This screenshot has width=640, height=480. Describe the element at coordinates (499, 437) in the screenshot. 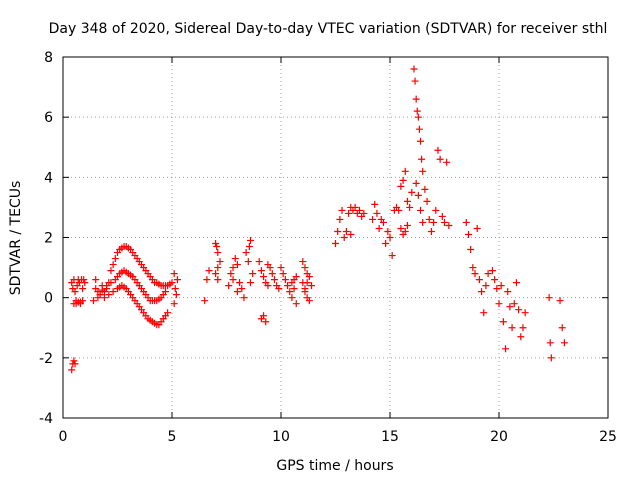

I see `x-tick-label: 20` at that location.